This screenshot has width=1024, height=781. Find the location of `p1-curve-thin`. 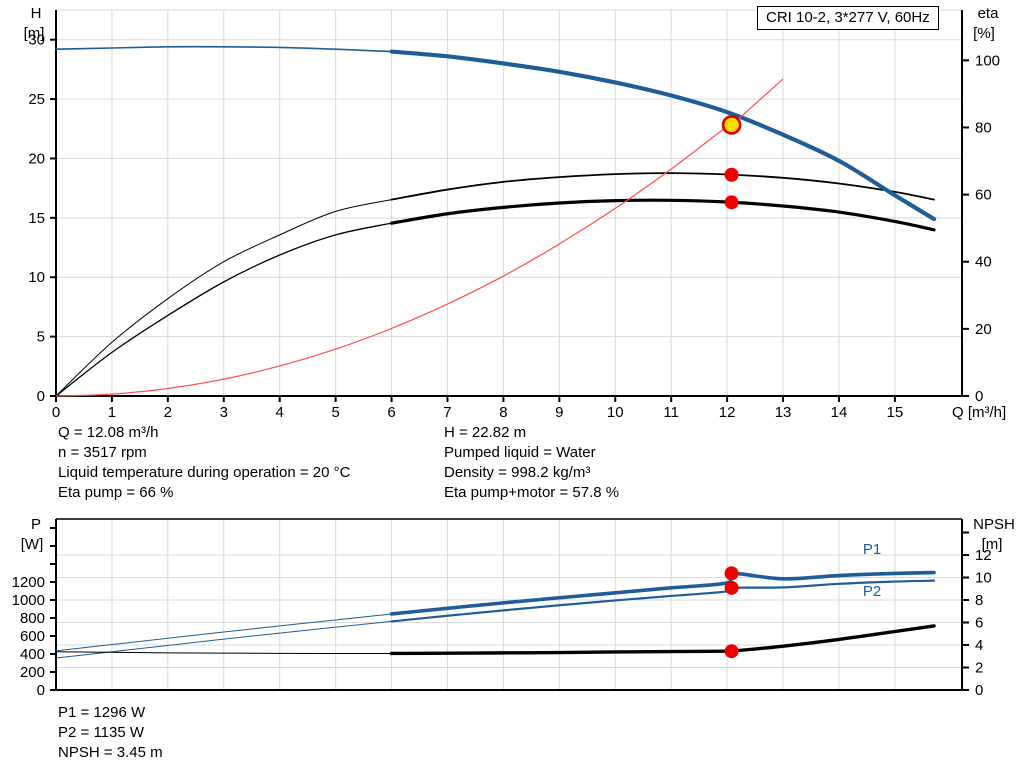

p1-curve-thin is located at coordinates (224, 632).